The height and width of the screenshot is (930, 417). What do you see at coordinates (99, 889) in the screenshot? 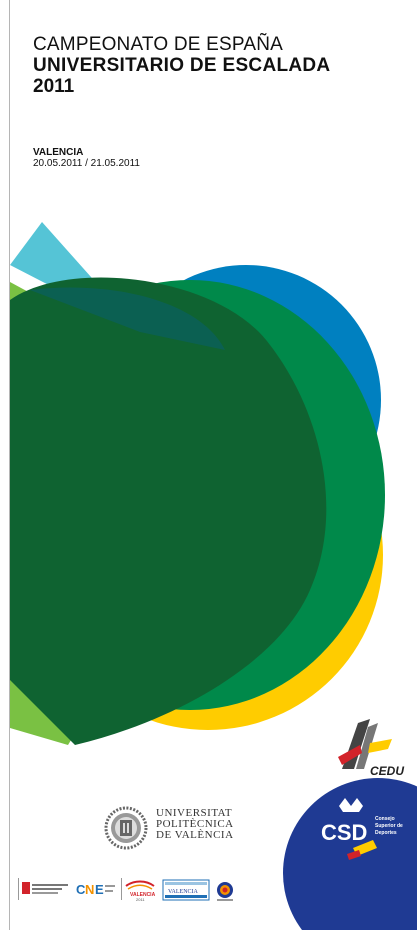
I see `svg-text: E` at bounding box center [99, 889].